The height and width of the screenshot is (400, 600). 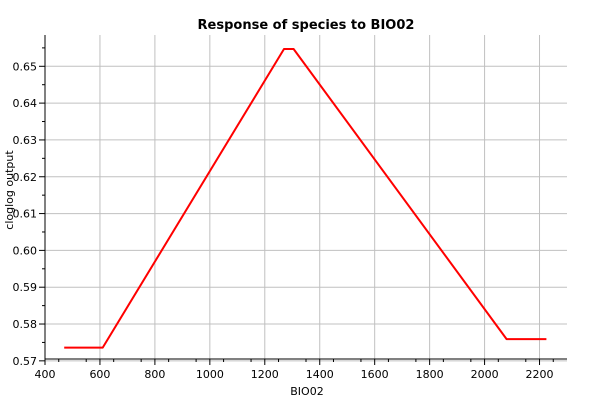 What do you see at coordinates (25, 177) in the screenshot?
I see `y-tick-label: 0.62` at bounding box center [25, 177].